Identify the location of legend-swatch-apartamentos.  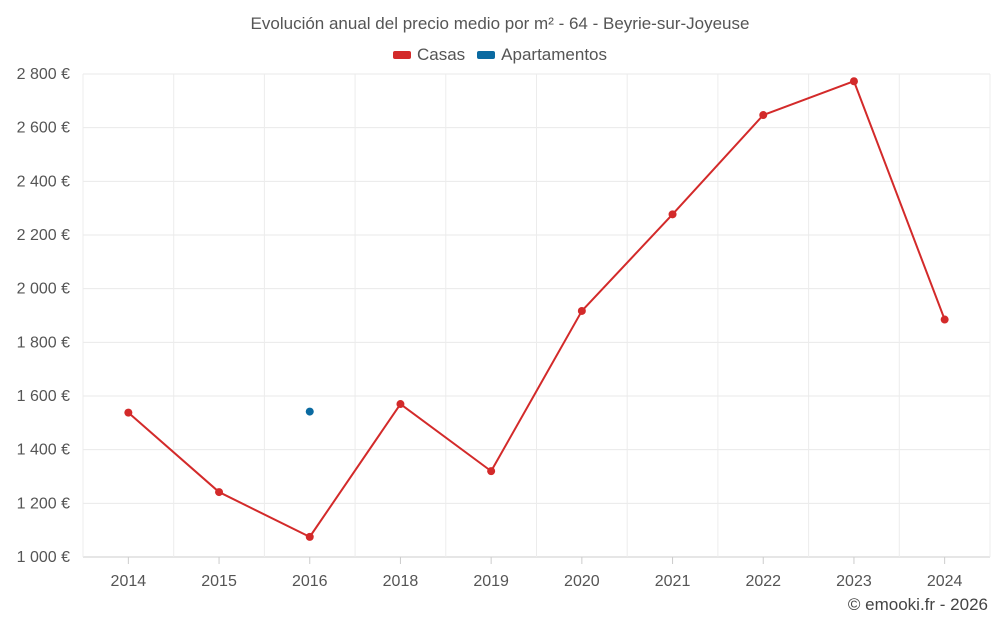
(486, 55).